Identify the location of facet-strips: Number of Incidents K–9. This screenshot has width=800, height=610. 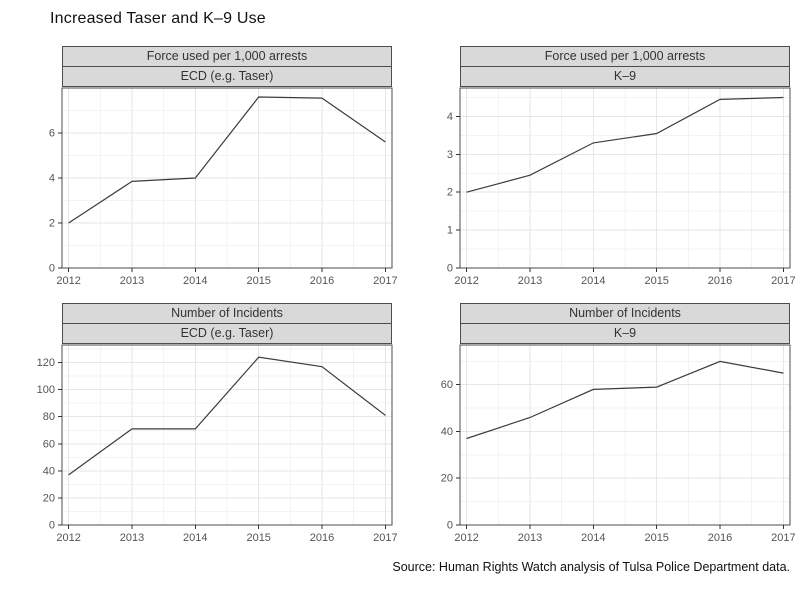
(625, 323).